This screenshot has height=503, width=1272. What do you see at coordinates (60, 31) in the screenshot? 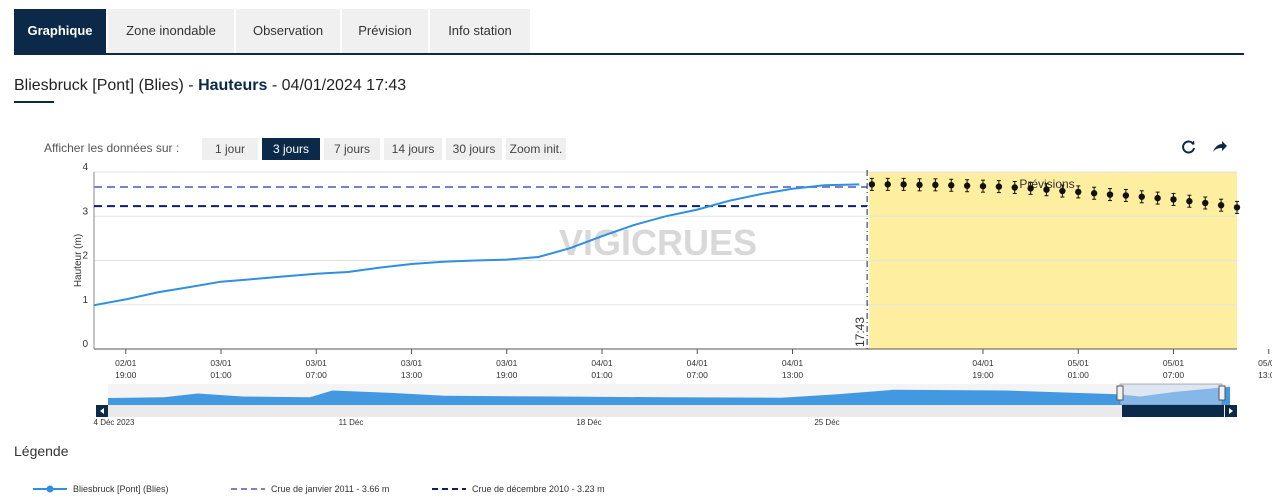
I see `tab-graphique: Graphique` at bounding box center [60, 31].